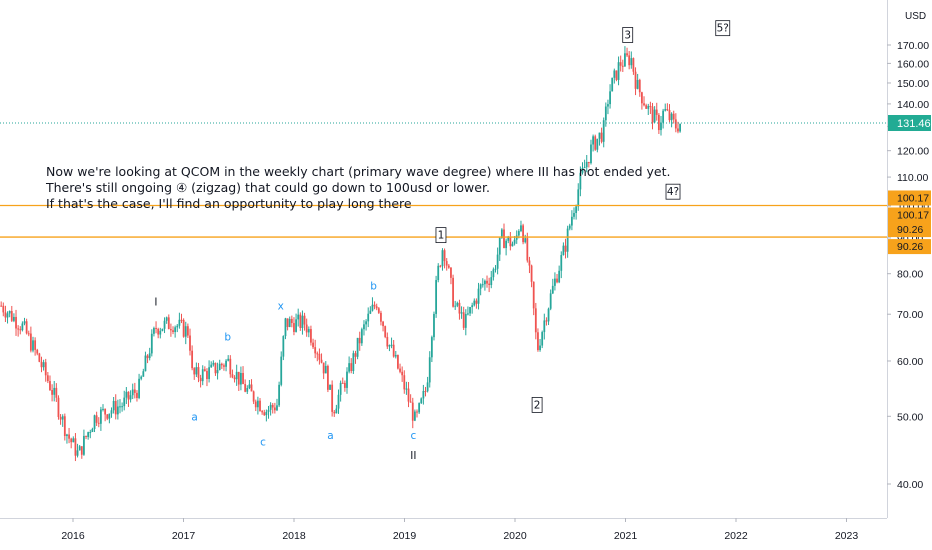  I want to click on currency-label: USD, so click(915, 16).